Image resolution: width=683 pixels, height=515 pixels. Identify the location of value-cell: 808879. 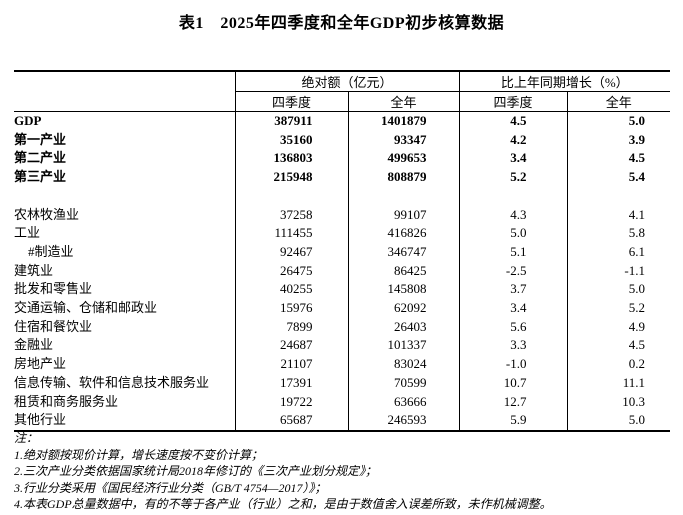
(404, 177).